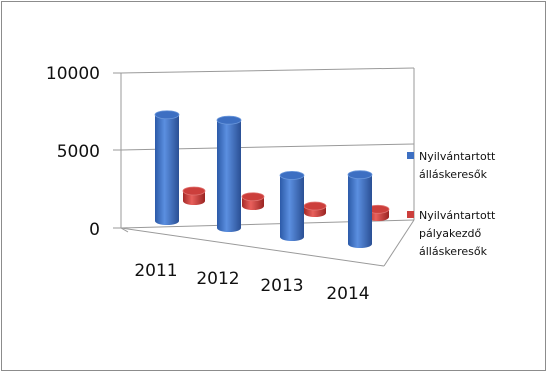 The width and height of the screenshot is (549, 373). I want to click on legend-label-series-2-line-2: pályakezdő, so click(450, 233).